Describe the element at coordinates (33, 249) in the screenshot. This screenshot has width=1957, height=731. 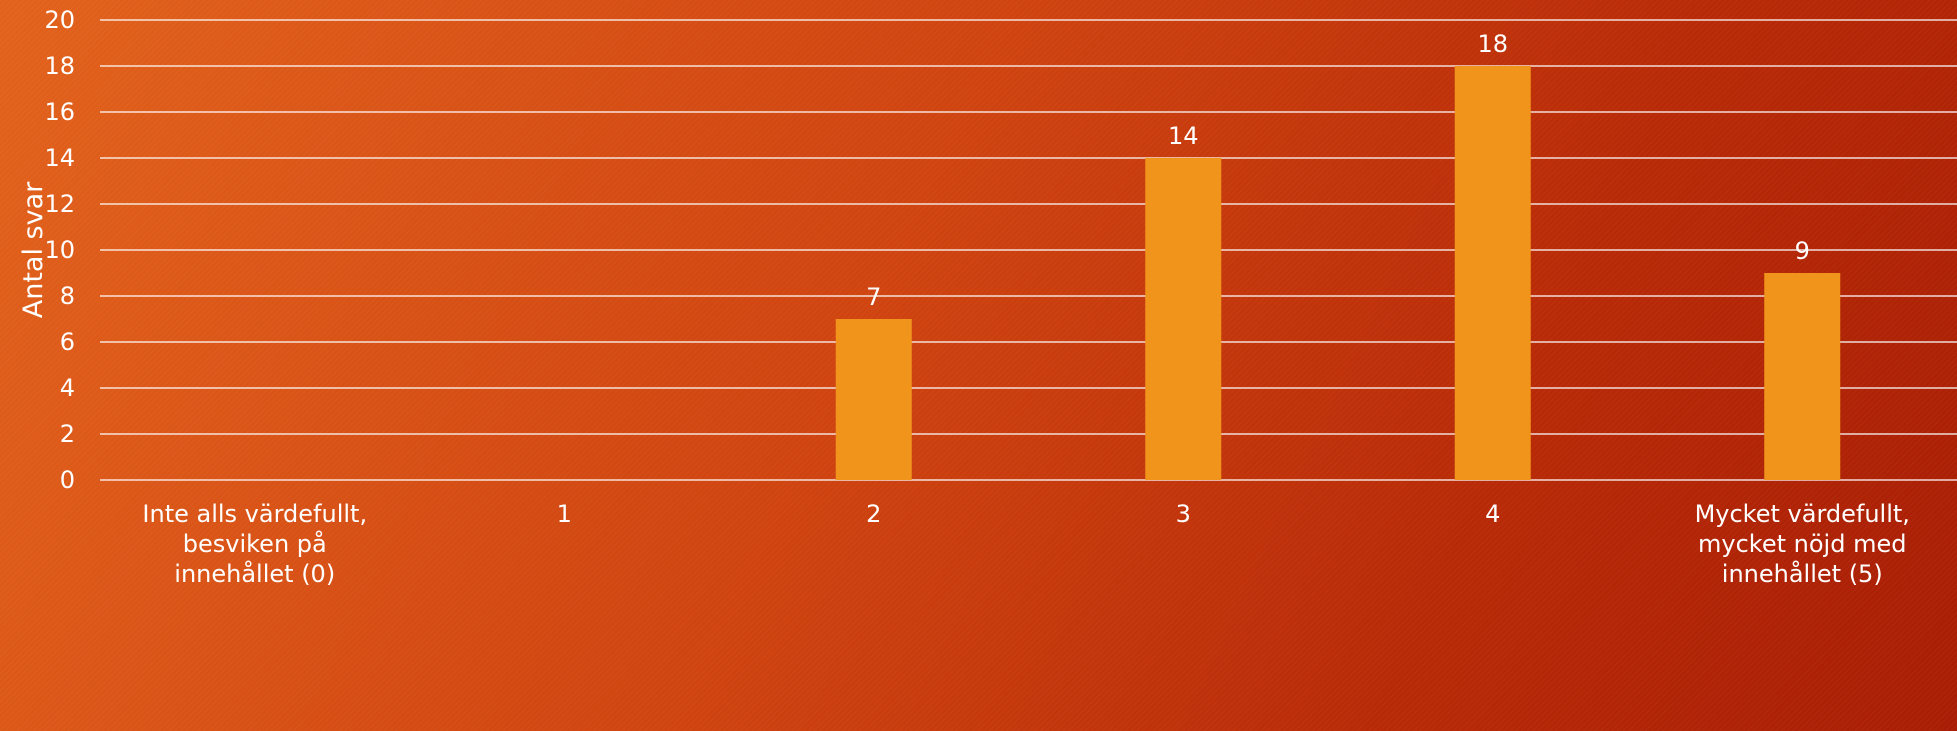
I see `y-axis-title: Antal svar` at that location.